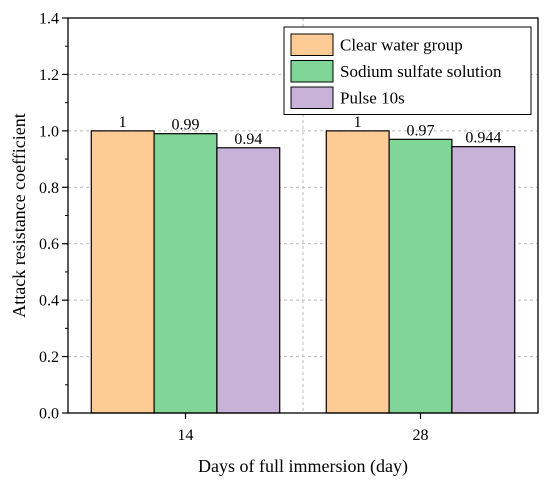 The image size is (550, 490). I want to click on bar-value-label: 0.99, so click(186, 125).